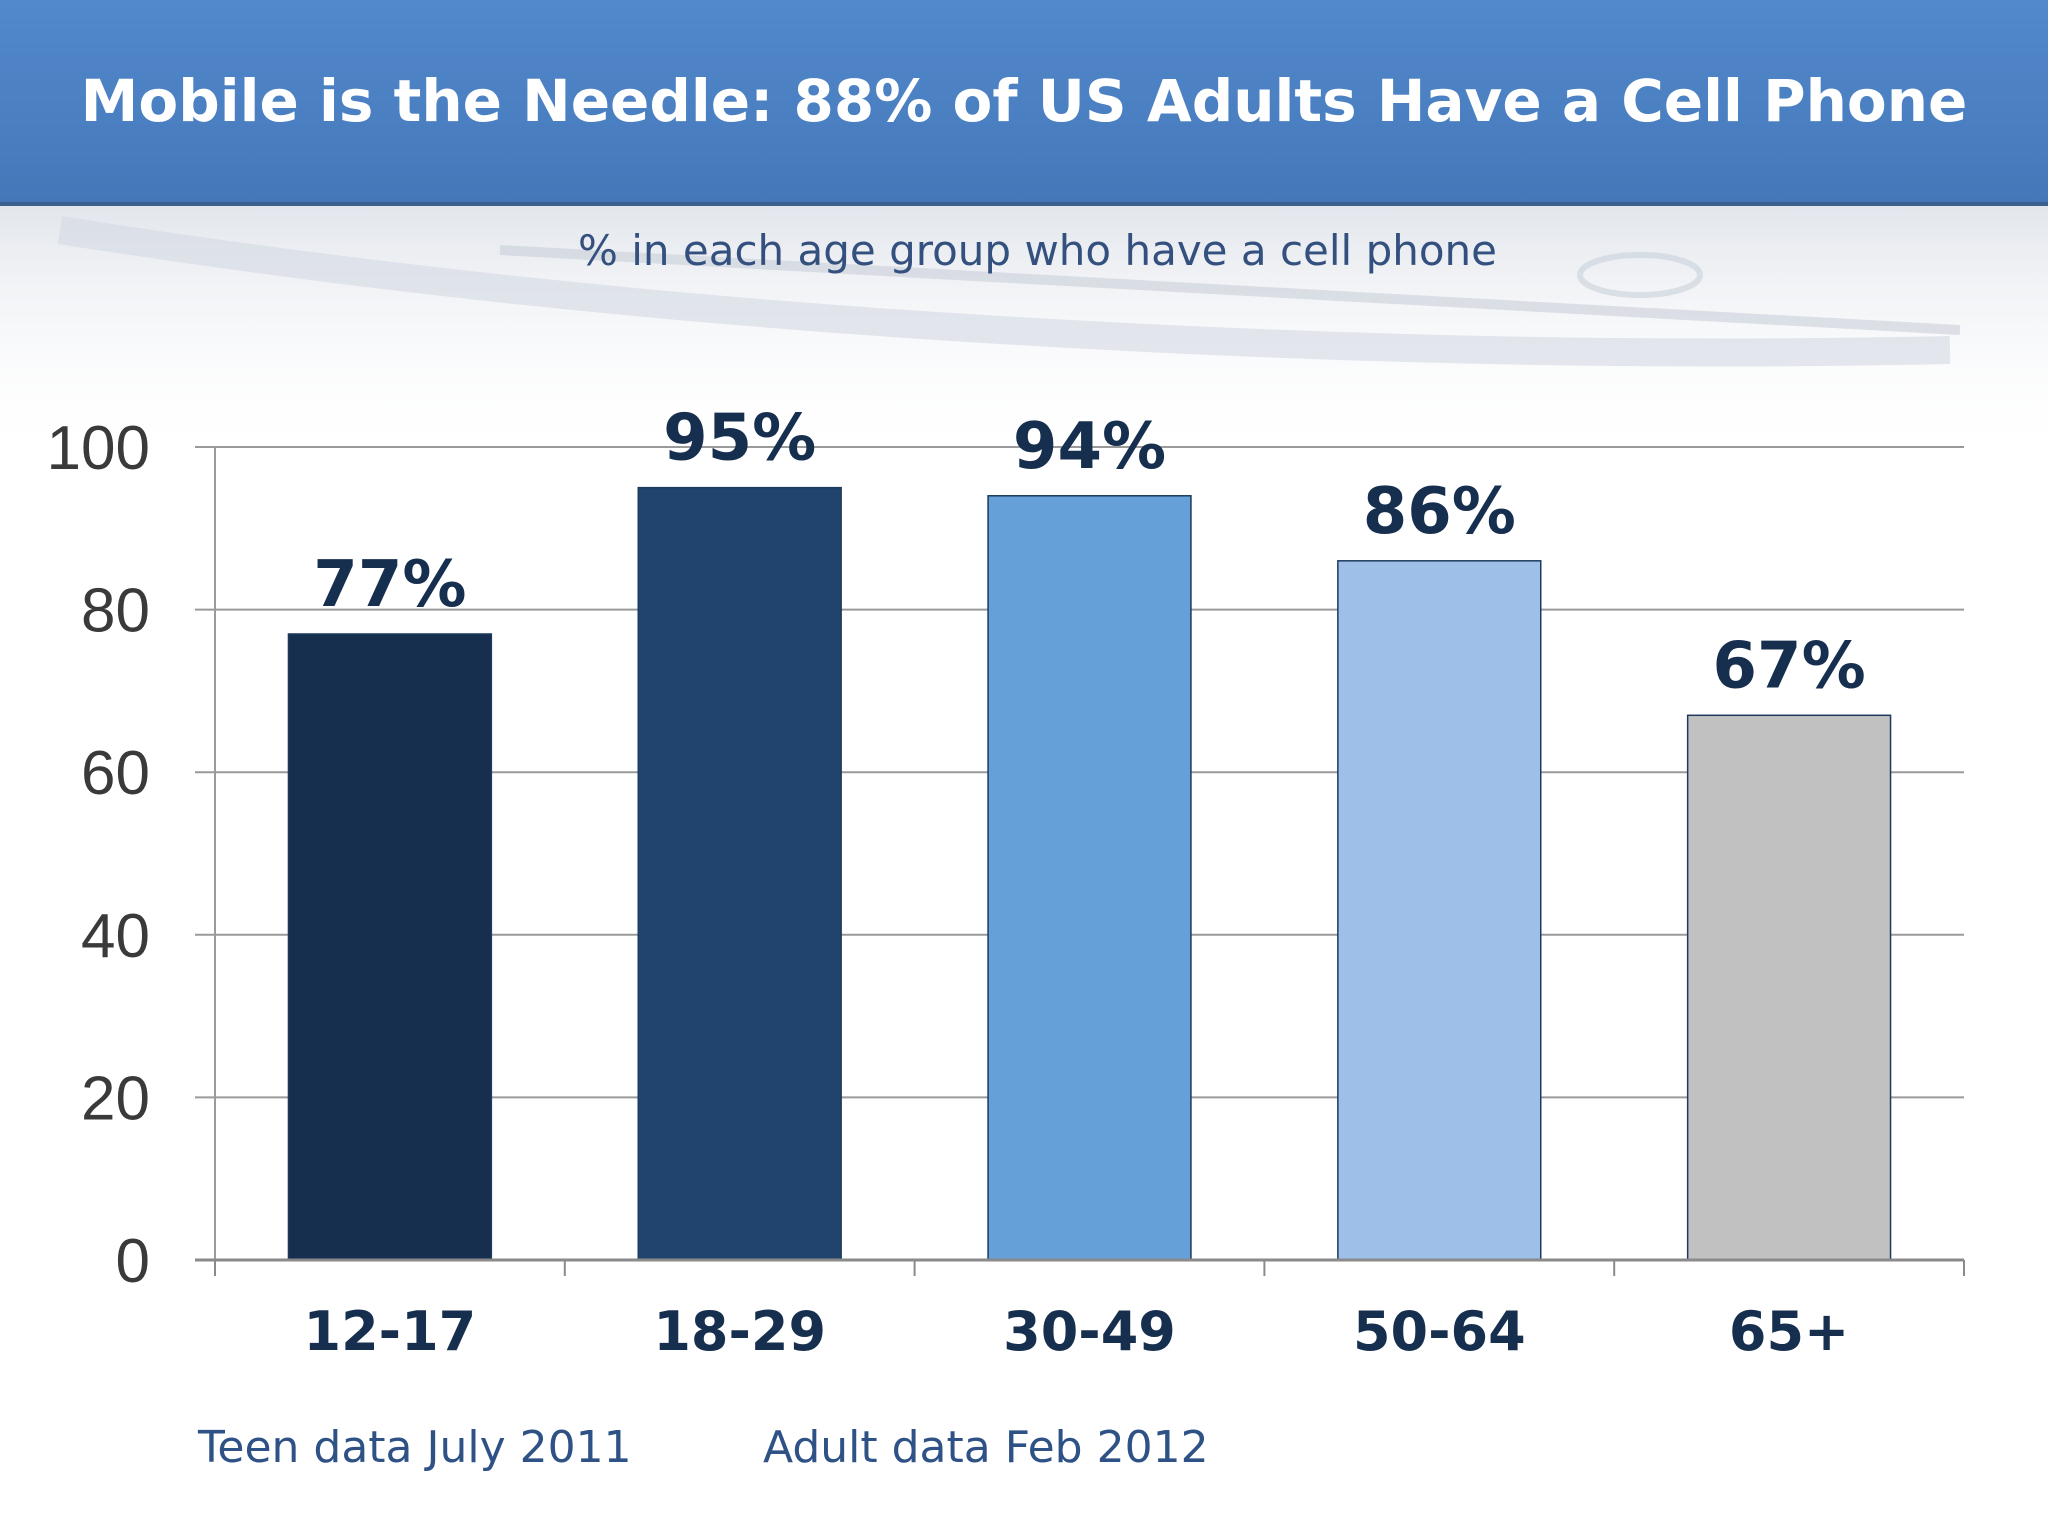 This screenshot has height=1536, width=2048. I want to click on footnote-adult: Adult data Feb 2012, so click(986, 1447).